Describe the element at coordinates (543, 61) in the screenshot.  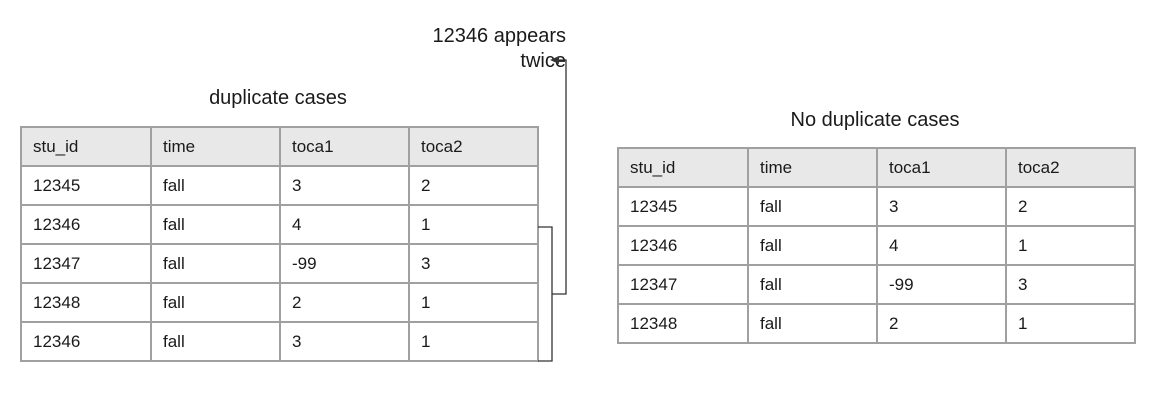
I see `annotation-line-2: twice` at that location.